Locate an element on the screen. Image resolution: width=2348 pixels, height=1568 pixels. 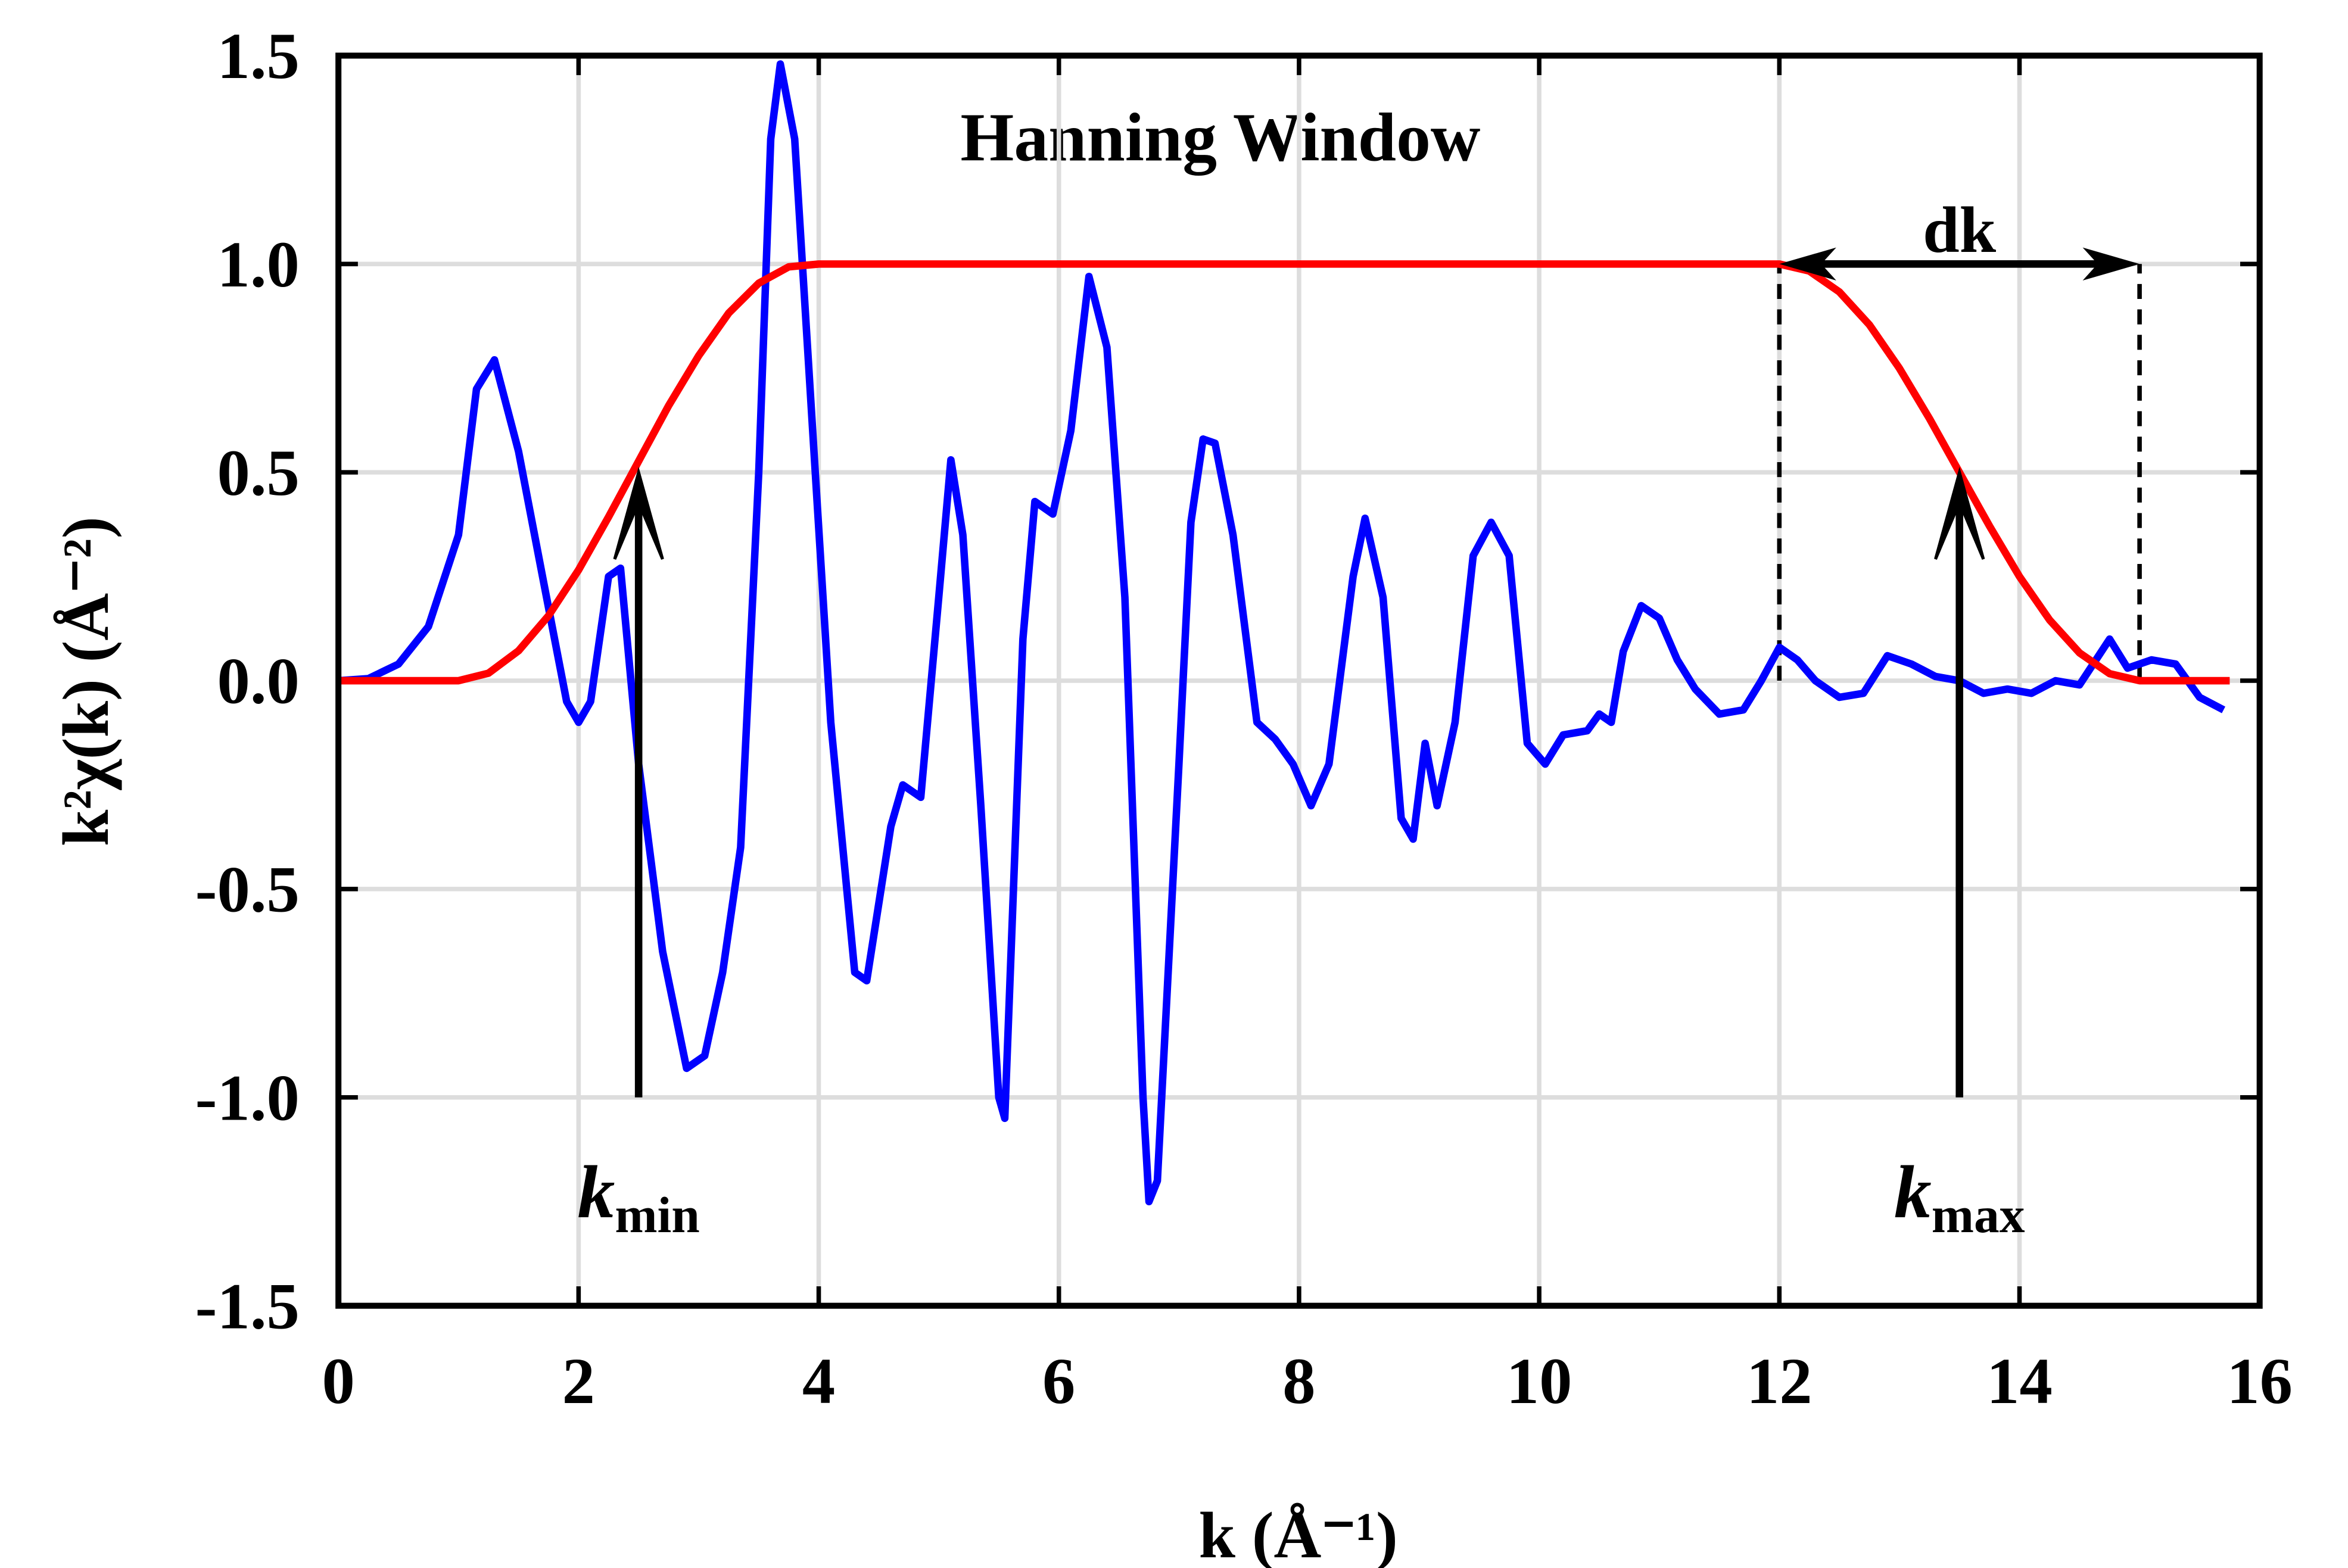
x-tick-label: 2 is located at coordinates (578, 1380).